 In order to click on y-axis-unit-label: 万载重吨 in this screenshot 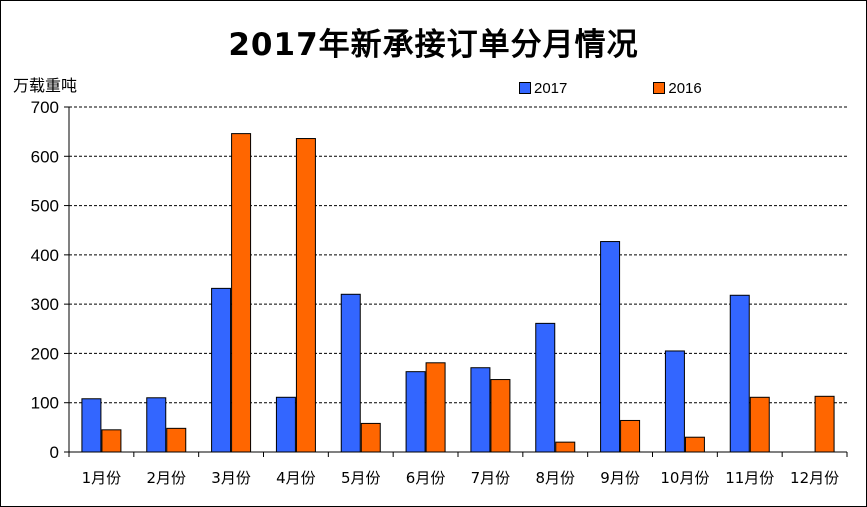, I will do `click(45, 85)`.